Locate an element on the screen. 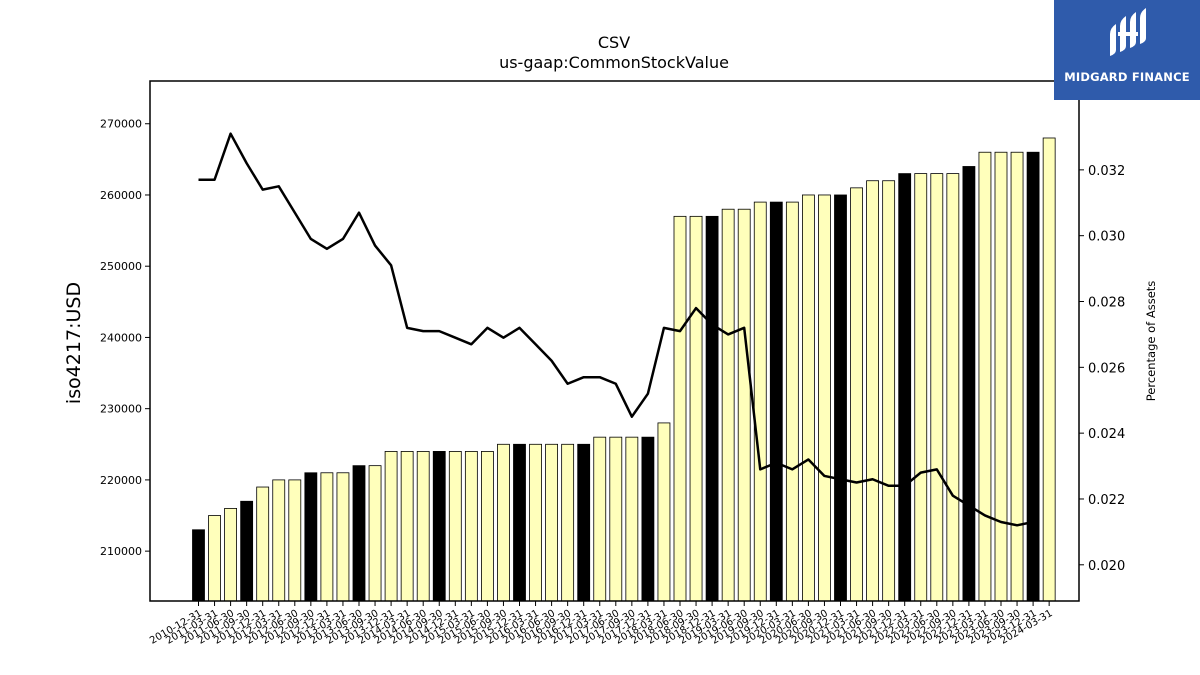  y-tick-label: 220000 is located at coordinates (121, 480).